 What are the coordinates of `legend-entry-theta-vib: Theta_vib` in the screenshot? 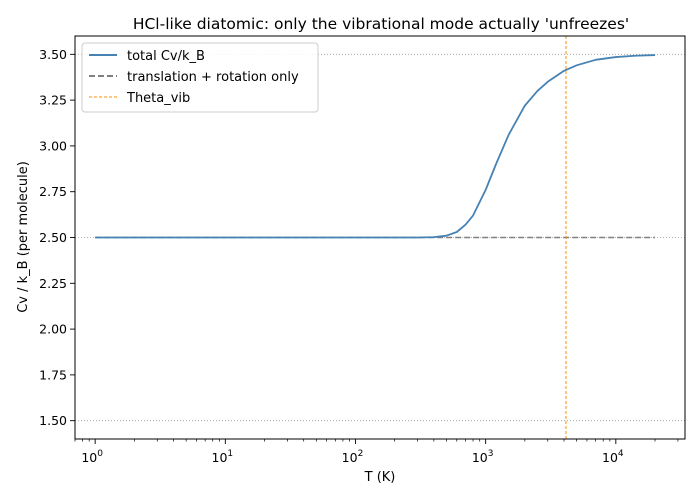 It's located at (139, 98).